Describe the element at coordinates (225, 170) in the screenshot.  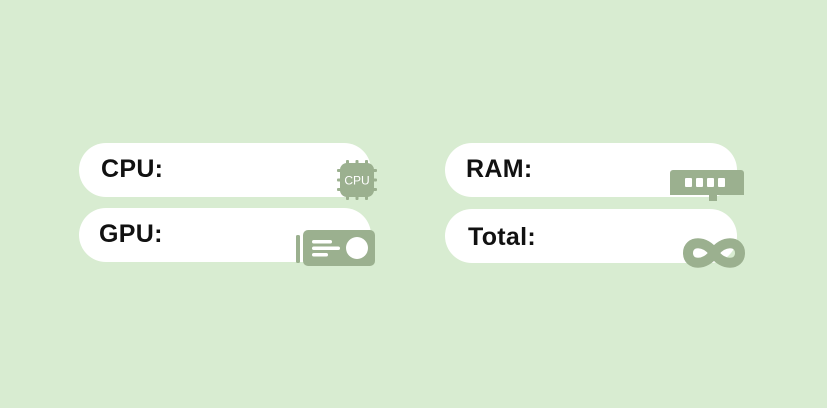
I see `cpu-metric-pill` at that location.